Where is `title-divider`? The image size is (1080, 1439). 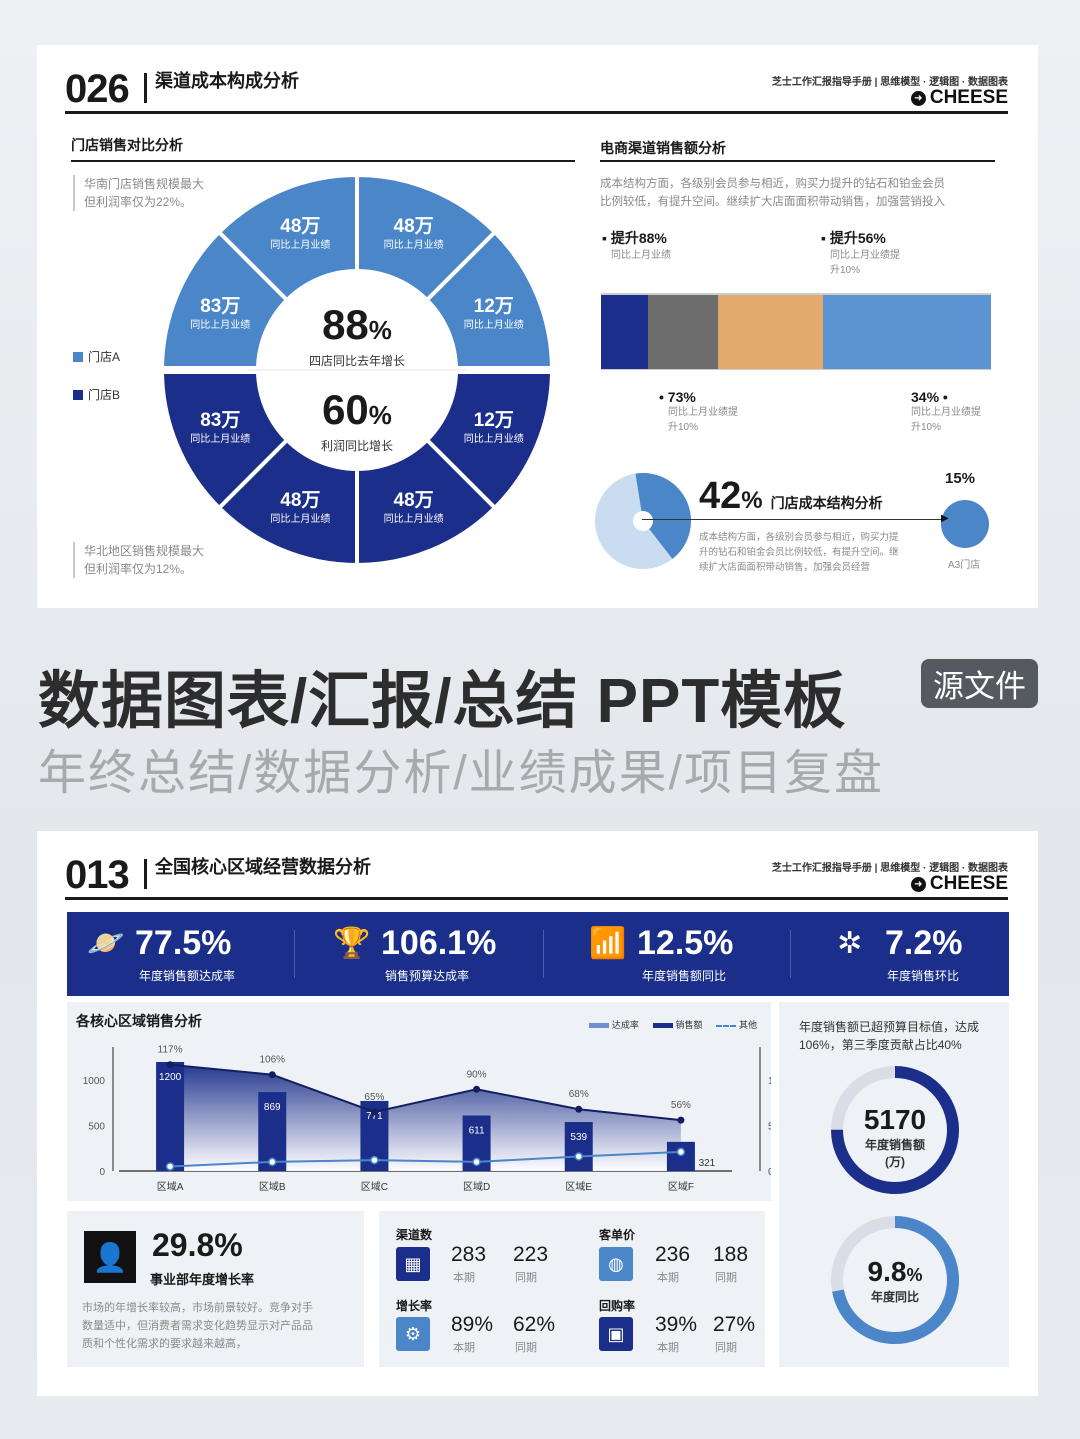 title-divider is located at coordinates (145, 88).